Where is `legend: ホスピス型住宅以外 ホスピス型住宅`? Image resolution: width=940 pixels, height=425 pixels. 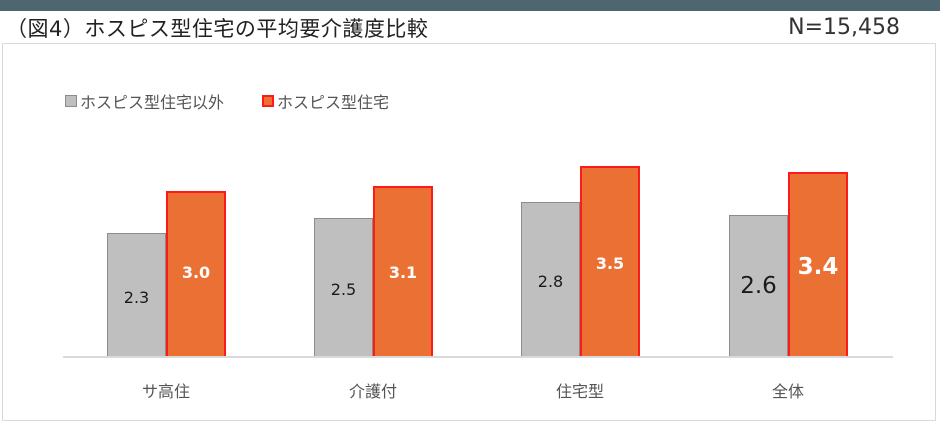
legend: ホスピス型住宅以外 ホスピス型住宅 is located at coordinates (227, 101).